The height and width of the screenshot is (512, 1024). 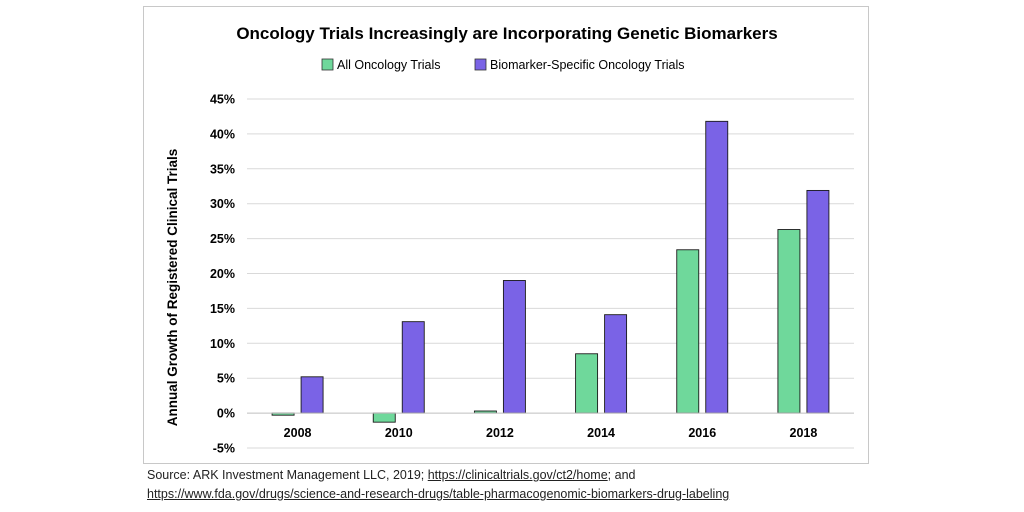 I want to click on y-tick-label: 40%, so click(x=222, y=134).